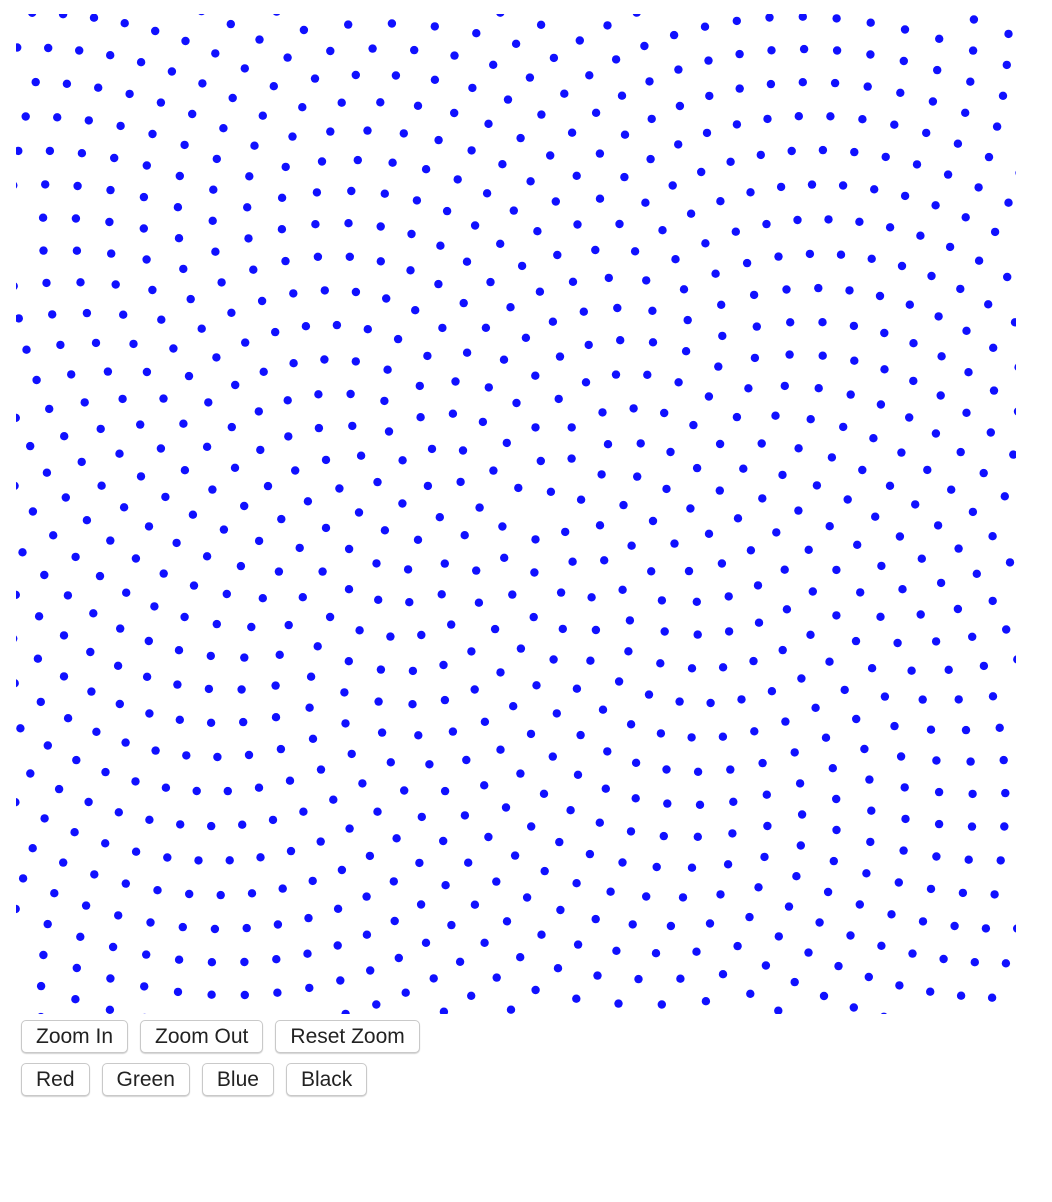 The height and width of the screenshot is (1202, 1052). What do you see at coordinates (55, 1079) in the screenshot?
I see `color-red-button: Red` at bounding box center [55, 1079].